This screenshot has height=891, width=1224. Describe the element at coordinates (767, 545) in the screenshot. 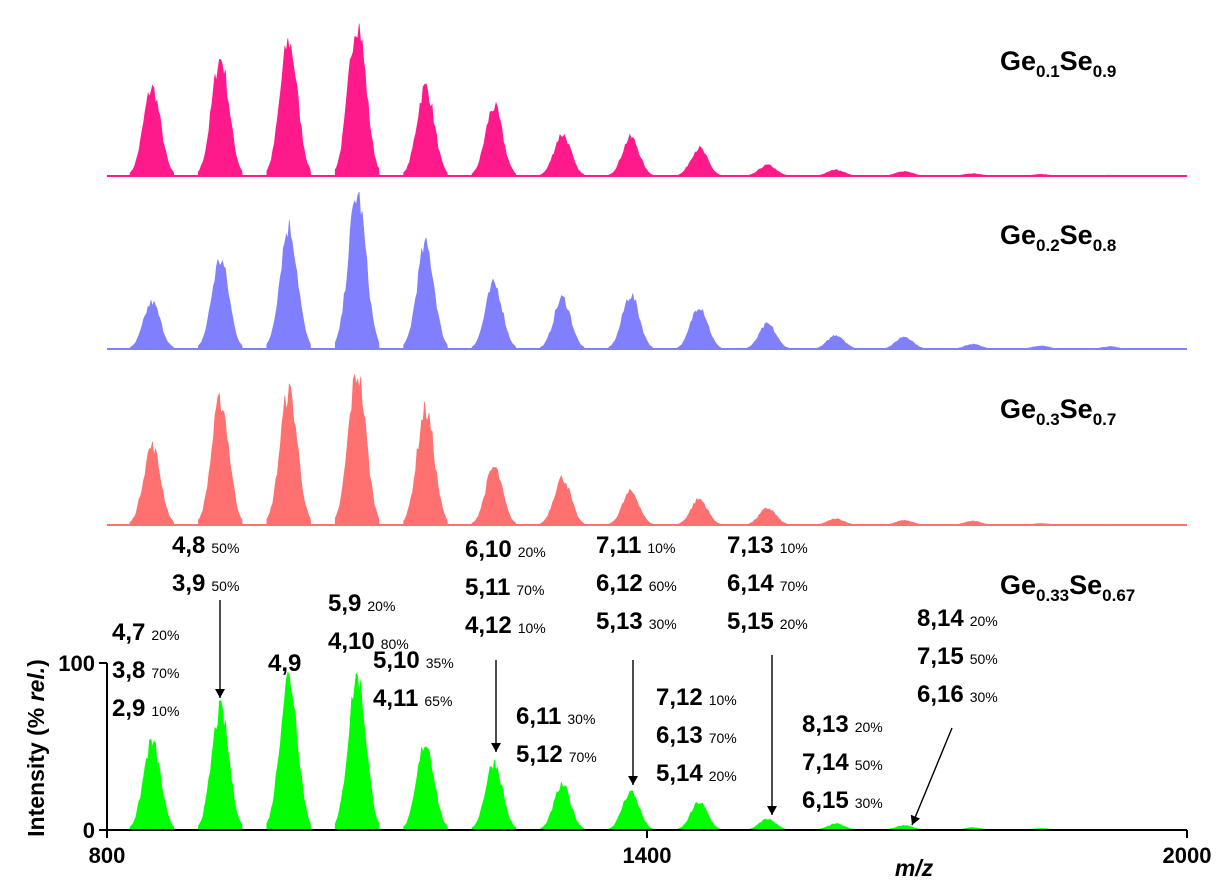

I see `annotation-line: 7,13 10%` at that location.